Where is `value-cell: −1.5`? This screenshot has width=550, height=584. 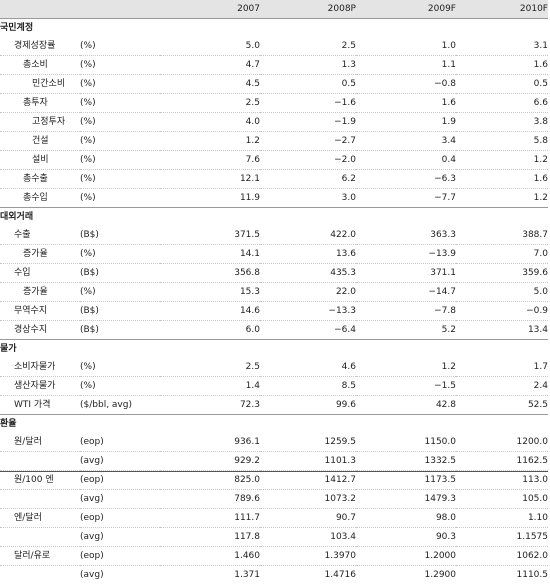
value-cell: −1.5 is located at coordinates (406, 386).